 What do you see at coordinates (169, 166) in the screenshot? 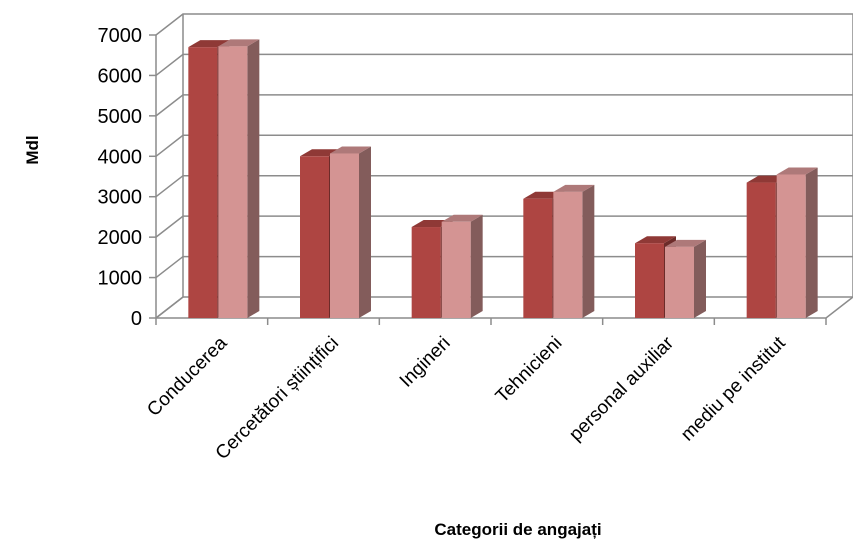
I see `back-wall-edge` at bounding box center [169, 166].